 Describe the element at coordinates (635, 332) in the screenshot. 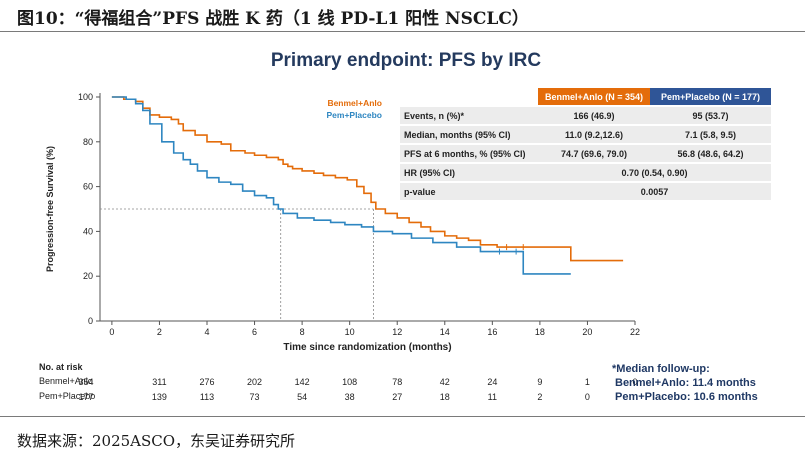

I see `x-tick-label: 22` at that location.